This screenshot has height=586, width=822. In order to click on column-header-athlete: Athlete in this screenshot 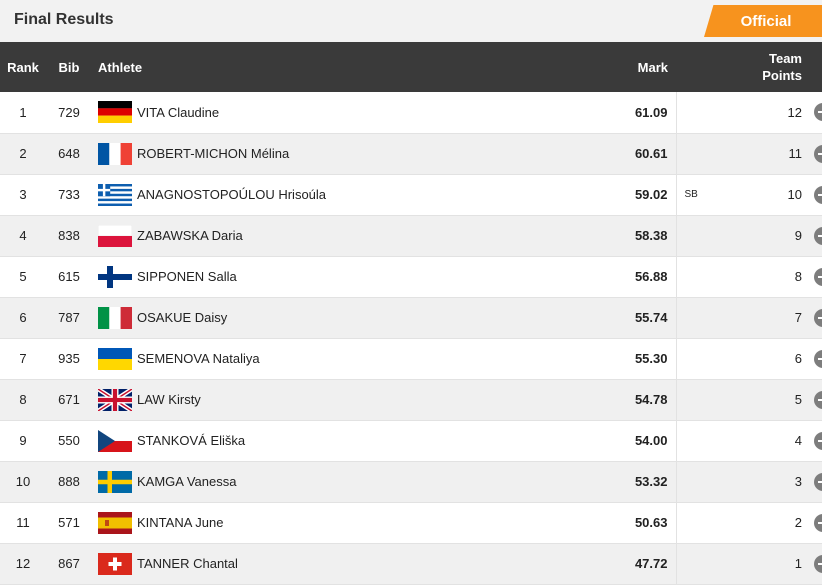, I will do `click(120, 67)`.